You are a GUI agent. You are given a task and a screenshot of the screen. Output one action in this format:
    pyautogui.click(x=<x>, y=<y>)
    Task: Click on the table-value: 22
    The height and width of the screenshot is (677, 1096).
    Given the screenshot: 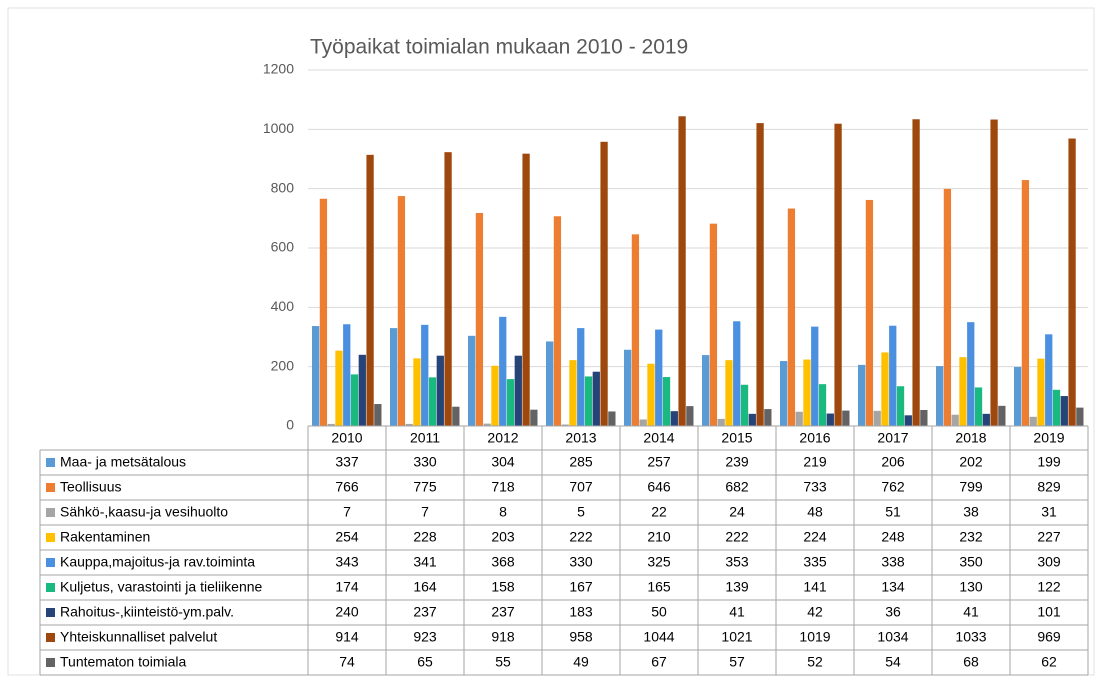 What is the action you would take?
    pyautogui.click(x=659, y=512)
    